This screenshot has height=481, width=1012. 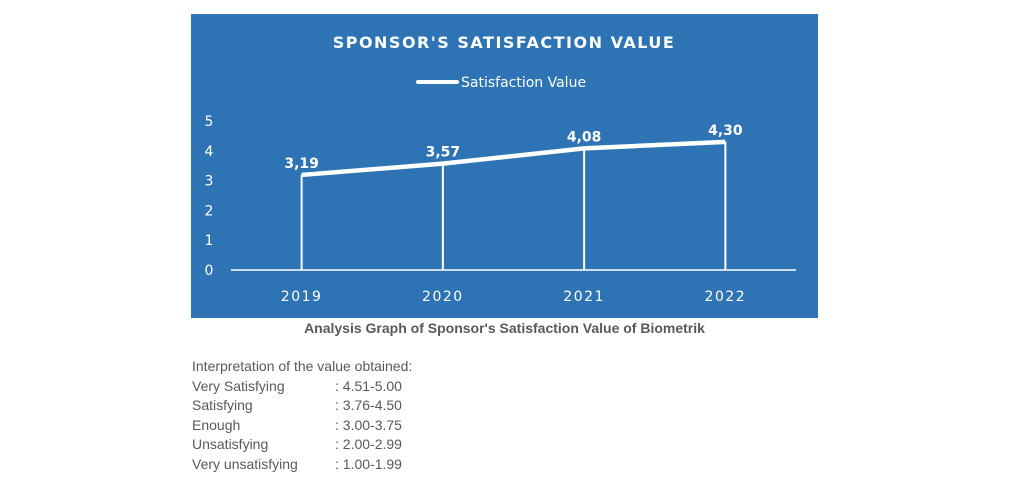 I want to click on x-tick-label-2021: 2021, so click(x=584, y=297).